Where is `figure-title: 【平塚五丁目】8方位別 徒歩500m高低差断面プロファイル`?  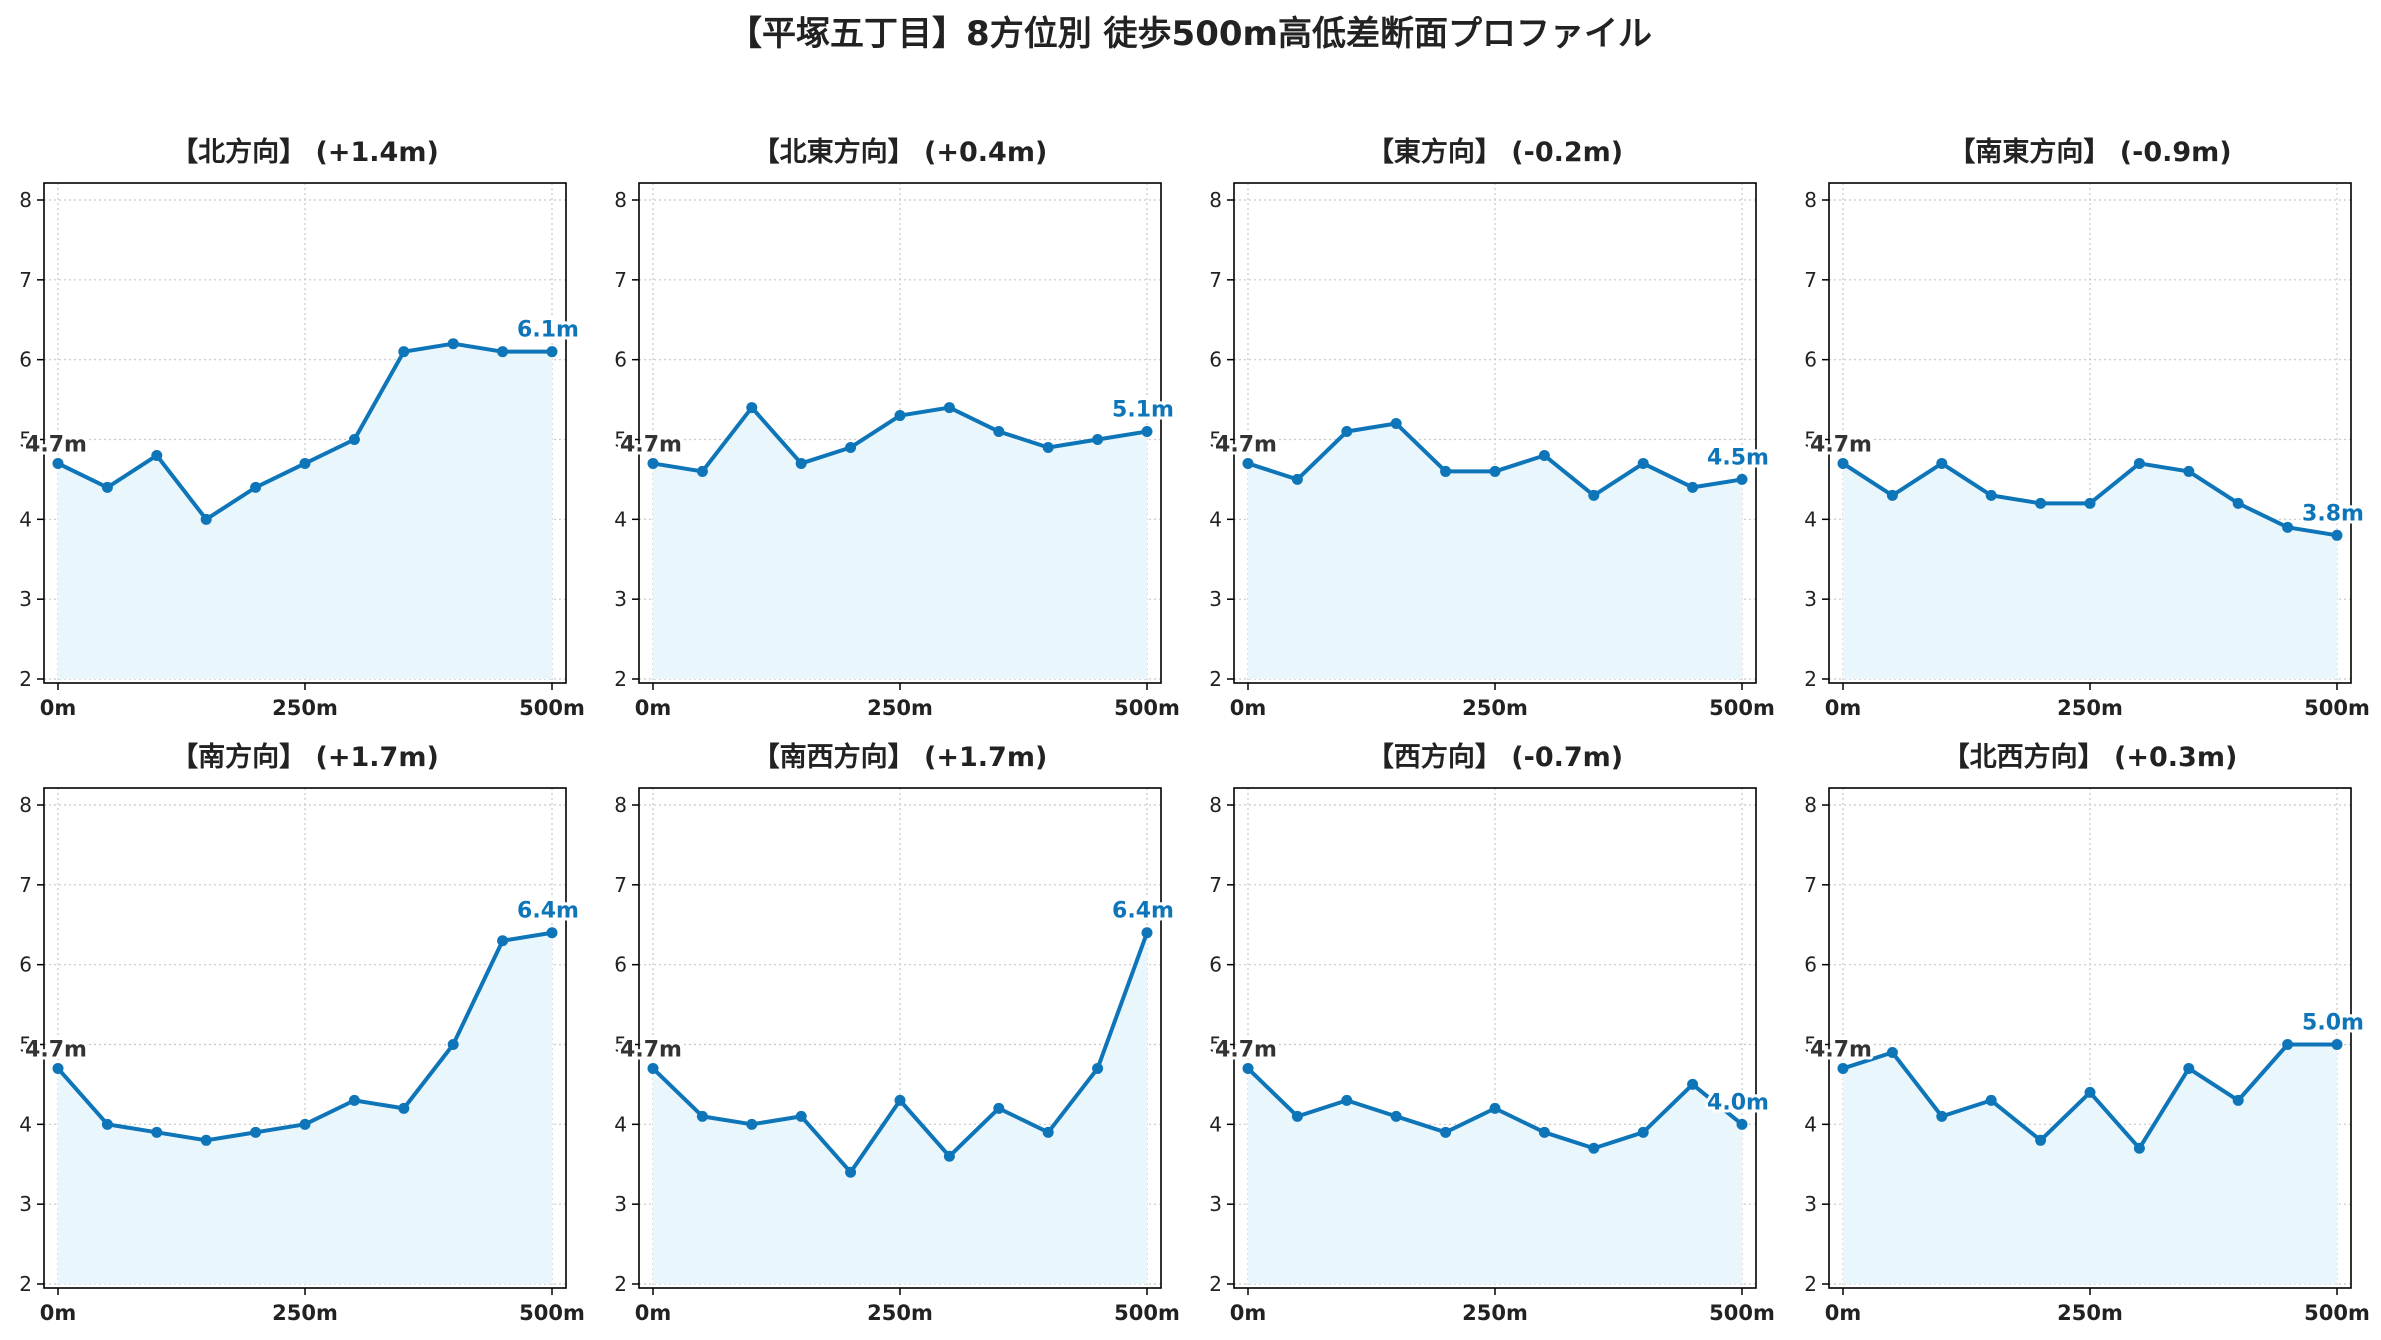
figure-title: 【平塚五丁目】8方位別 徒歩500m高低差断面プロファイル is located at coordinates (1190, 34).